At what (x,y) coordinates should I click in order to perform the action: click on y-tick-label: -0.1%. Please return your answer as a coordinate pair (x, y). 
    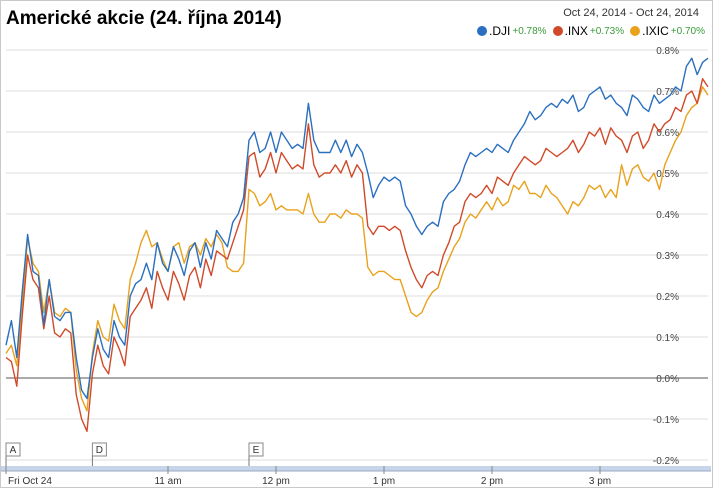
    Looking at the image, I should click on (666, 420).